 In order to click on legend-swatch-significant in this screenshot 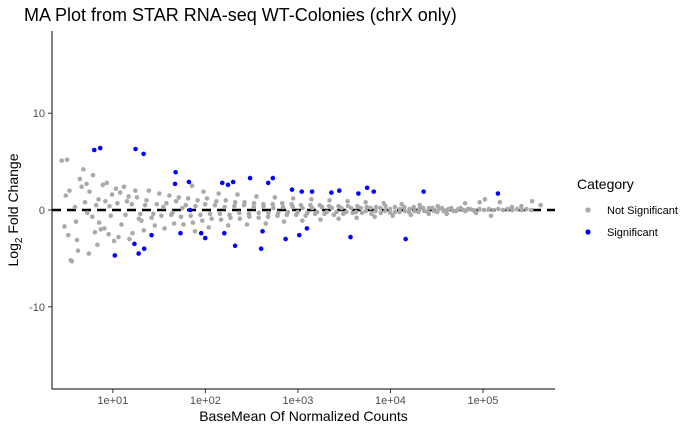, I will do `click(588, 232)`.